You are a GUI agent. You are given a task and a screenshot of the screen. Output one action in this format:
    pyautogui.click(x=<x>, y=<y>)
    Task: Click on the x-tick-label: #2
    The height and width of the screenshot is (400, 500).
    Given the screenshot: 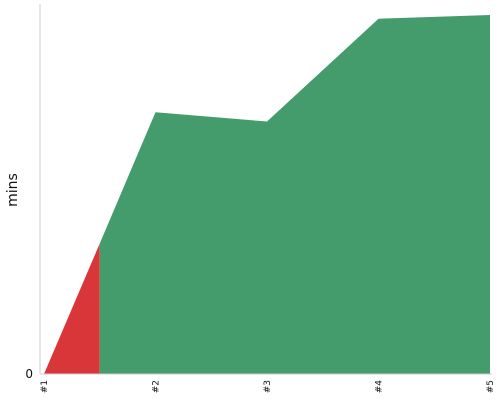 What is the action you would take?
    pyautogui.click(x=157, y=386)
    